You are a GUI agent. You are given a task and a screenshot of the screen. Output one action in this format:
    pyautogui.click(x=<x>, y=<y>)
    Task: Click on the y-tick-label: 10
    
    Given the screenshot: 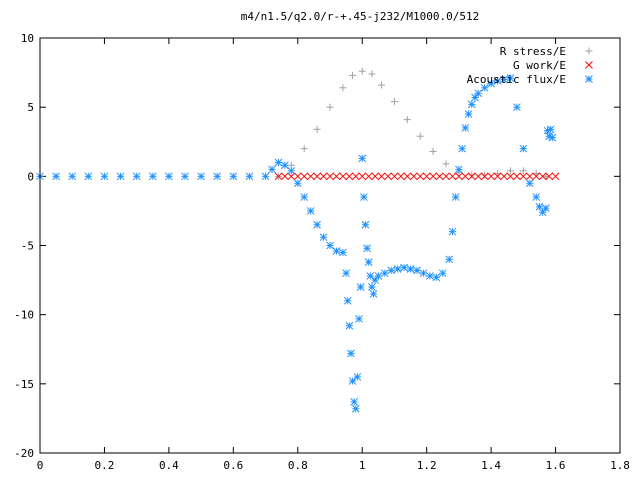 What is the action you would take?
    pyautogui.click(x=27, y=38)
    